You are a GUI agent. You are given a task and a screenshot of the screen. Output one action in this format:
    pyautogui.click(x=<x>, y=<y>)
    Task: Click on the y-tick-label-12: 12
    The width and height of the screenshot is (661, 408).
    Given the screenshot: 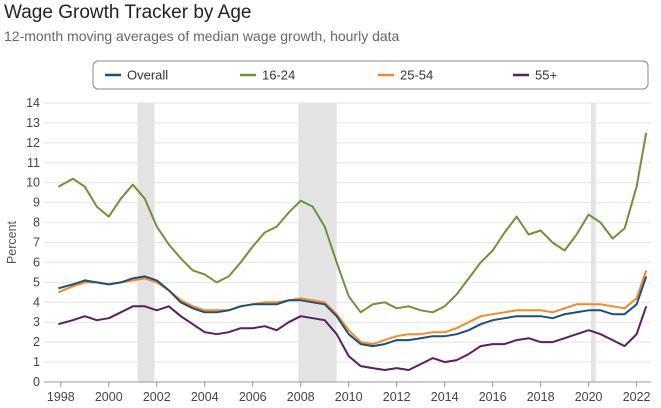 What is the action you would take?
    pyautogui.click(x=33, y=143)
    